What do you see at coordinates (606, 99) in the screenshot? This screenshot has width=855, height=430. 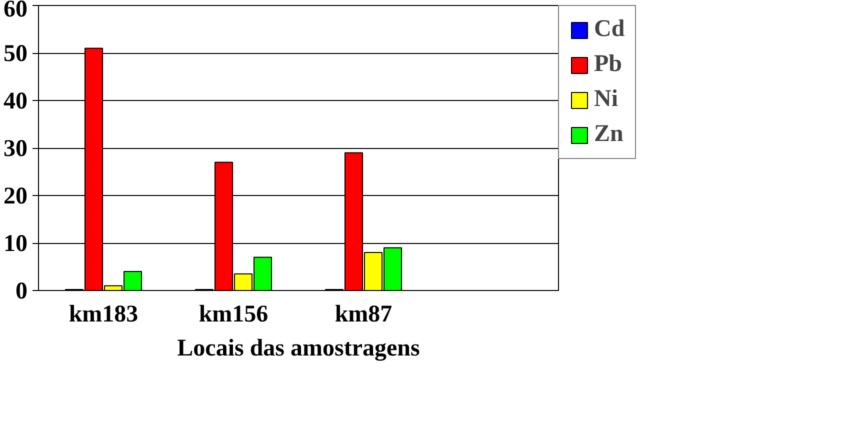 I see `legend-label: Ni` at bounding box center [606, 99].